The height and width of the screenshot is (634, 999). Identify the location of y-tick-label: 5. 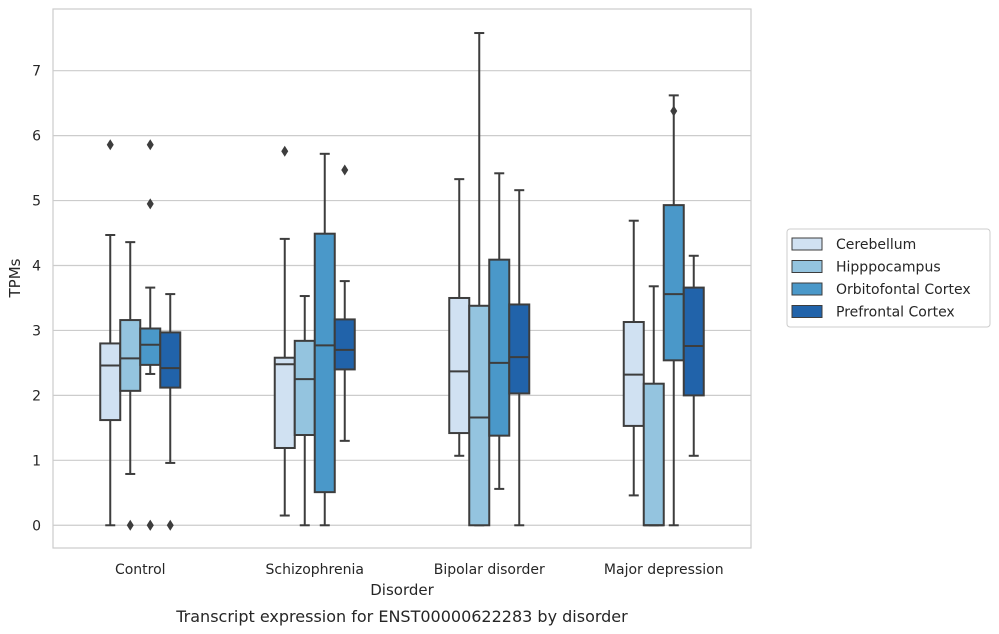
(36, 202).